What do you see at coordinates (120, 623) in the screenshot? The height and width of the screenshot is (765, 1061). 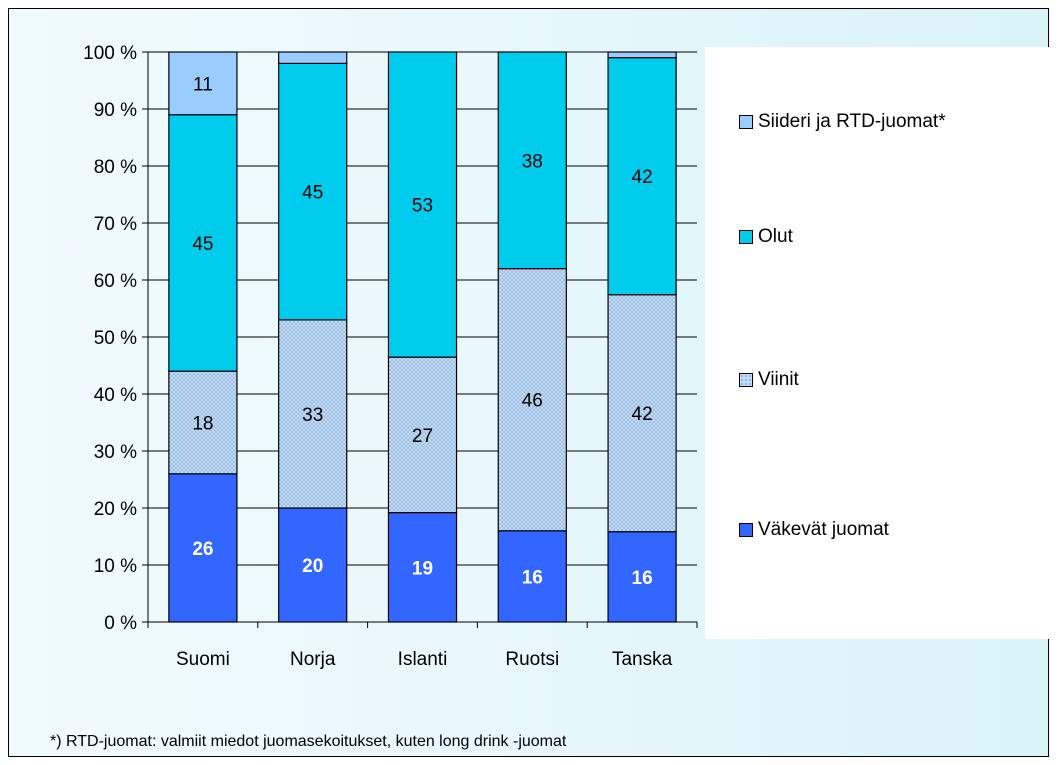 I see `y-tick-label: 0 %` at bounding box center [120, 623].